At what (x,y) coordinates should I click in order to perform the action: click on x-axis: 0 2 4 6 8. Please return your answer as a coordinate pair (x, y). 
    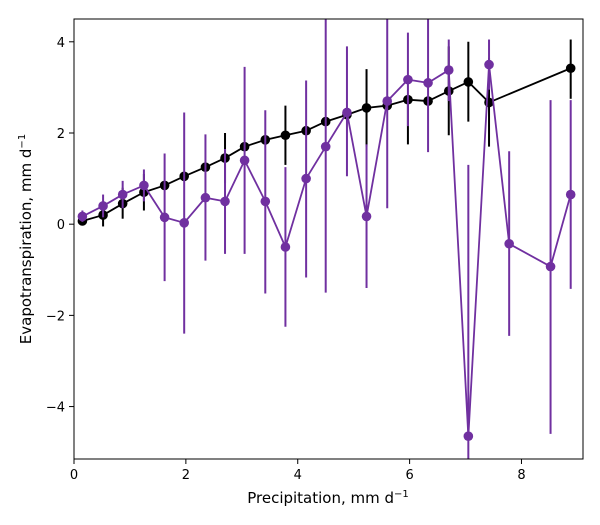
    Looking at the image, I should click on (298, 471).